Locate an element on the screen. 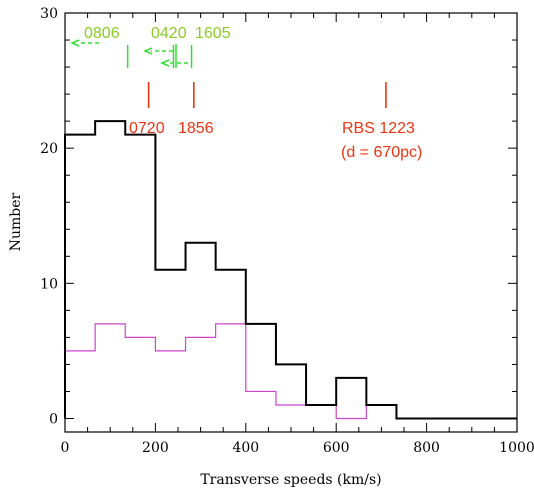 Image resolution: width=534 pixels, height=489 pixels. label-0720: 0720 is located at coordinates (147, 128).